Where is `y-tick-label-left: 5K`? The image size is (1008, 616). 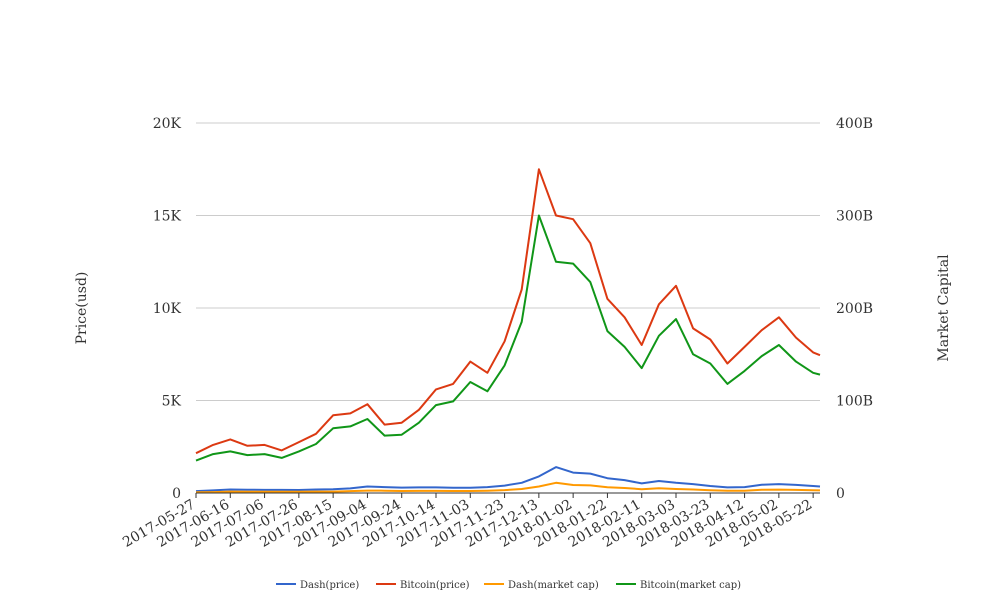 y-tick-label-left: 5K is located at coordinates (172, 402).